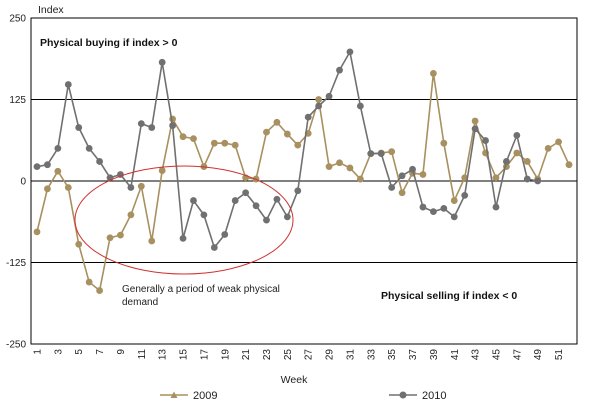 The width and height of the screenshot is (589, 407). What do you see at coordinates (538, 355) in the screenshot?
I see `x-tick-label: 49` at bounding box center [538, 355].